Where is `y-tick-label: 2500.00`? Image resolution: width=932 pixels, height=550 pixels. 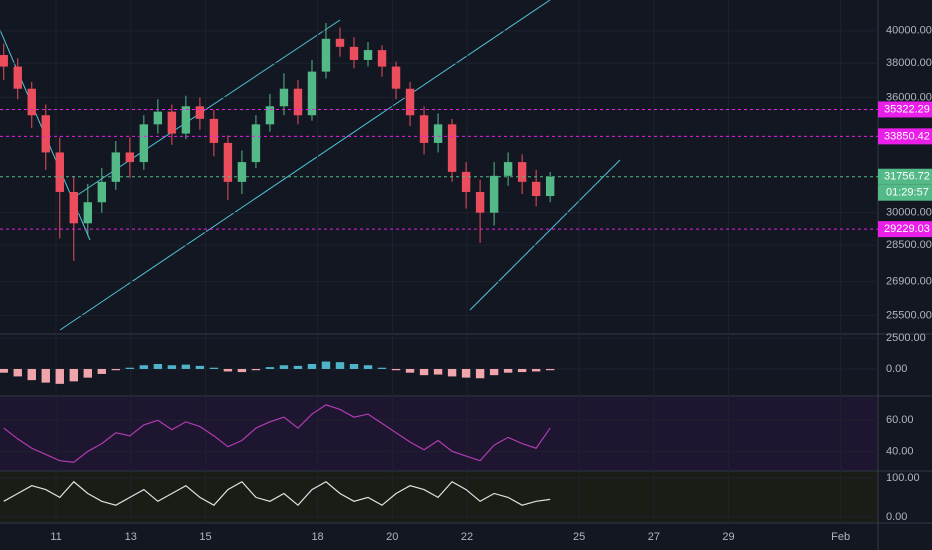
y-tick-label: 2500.00 is located at coordinates (906, 338).